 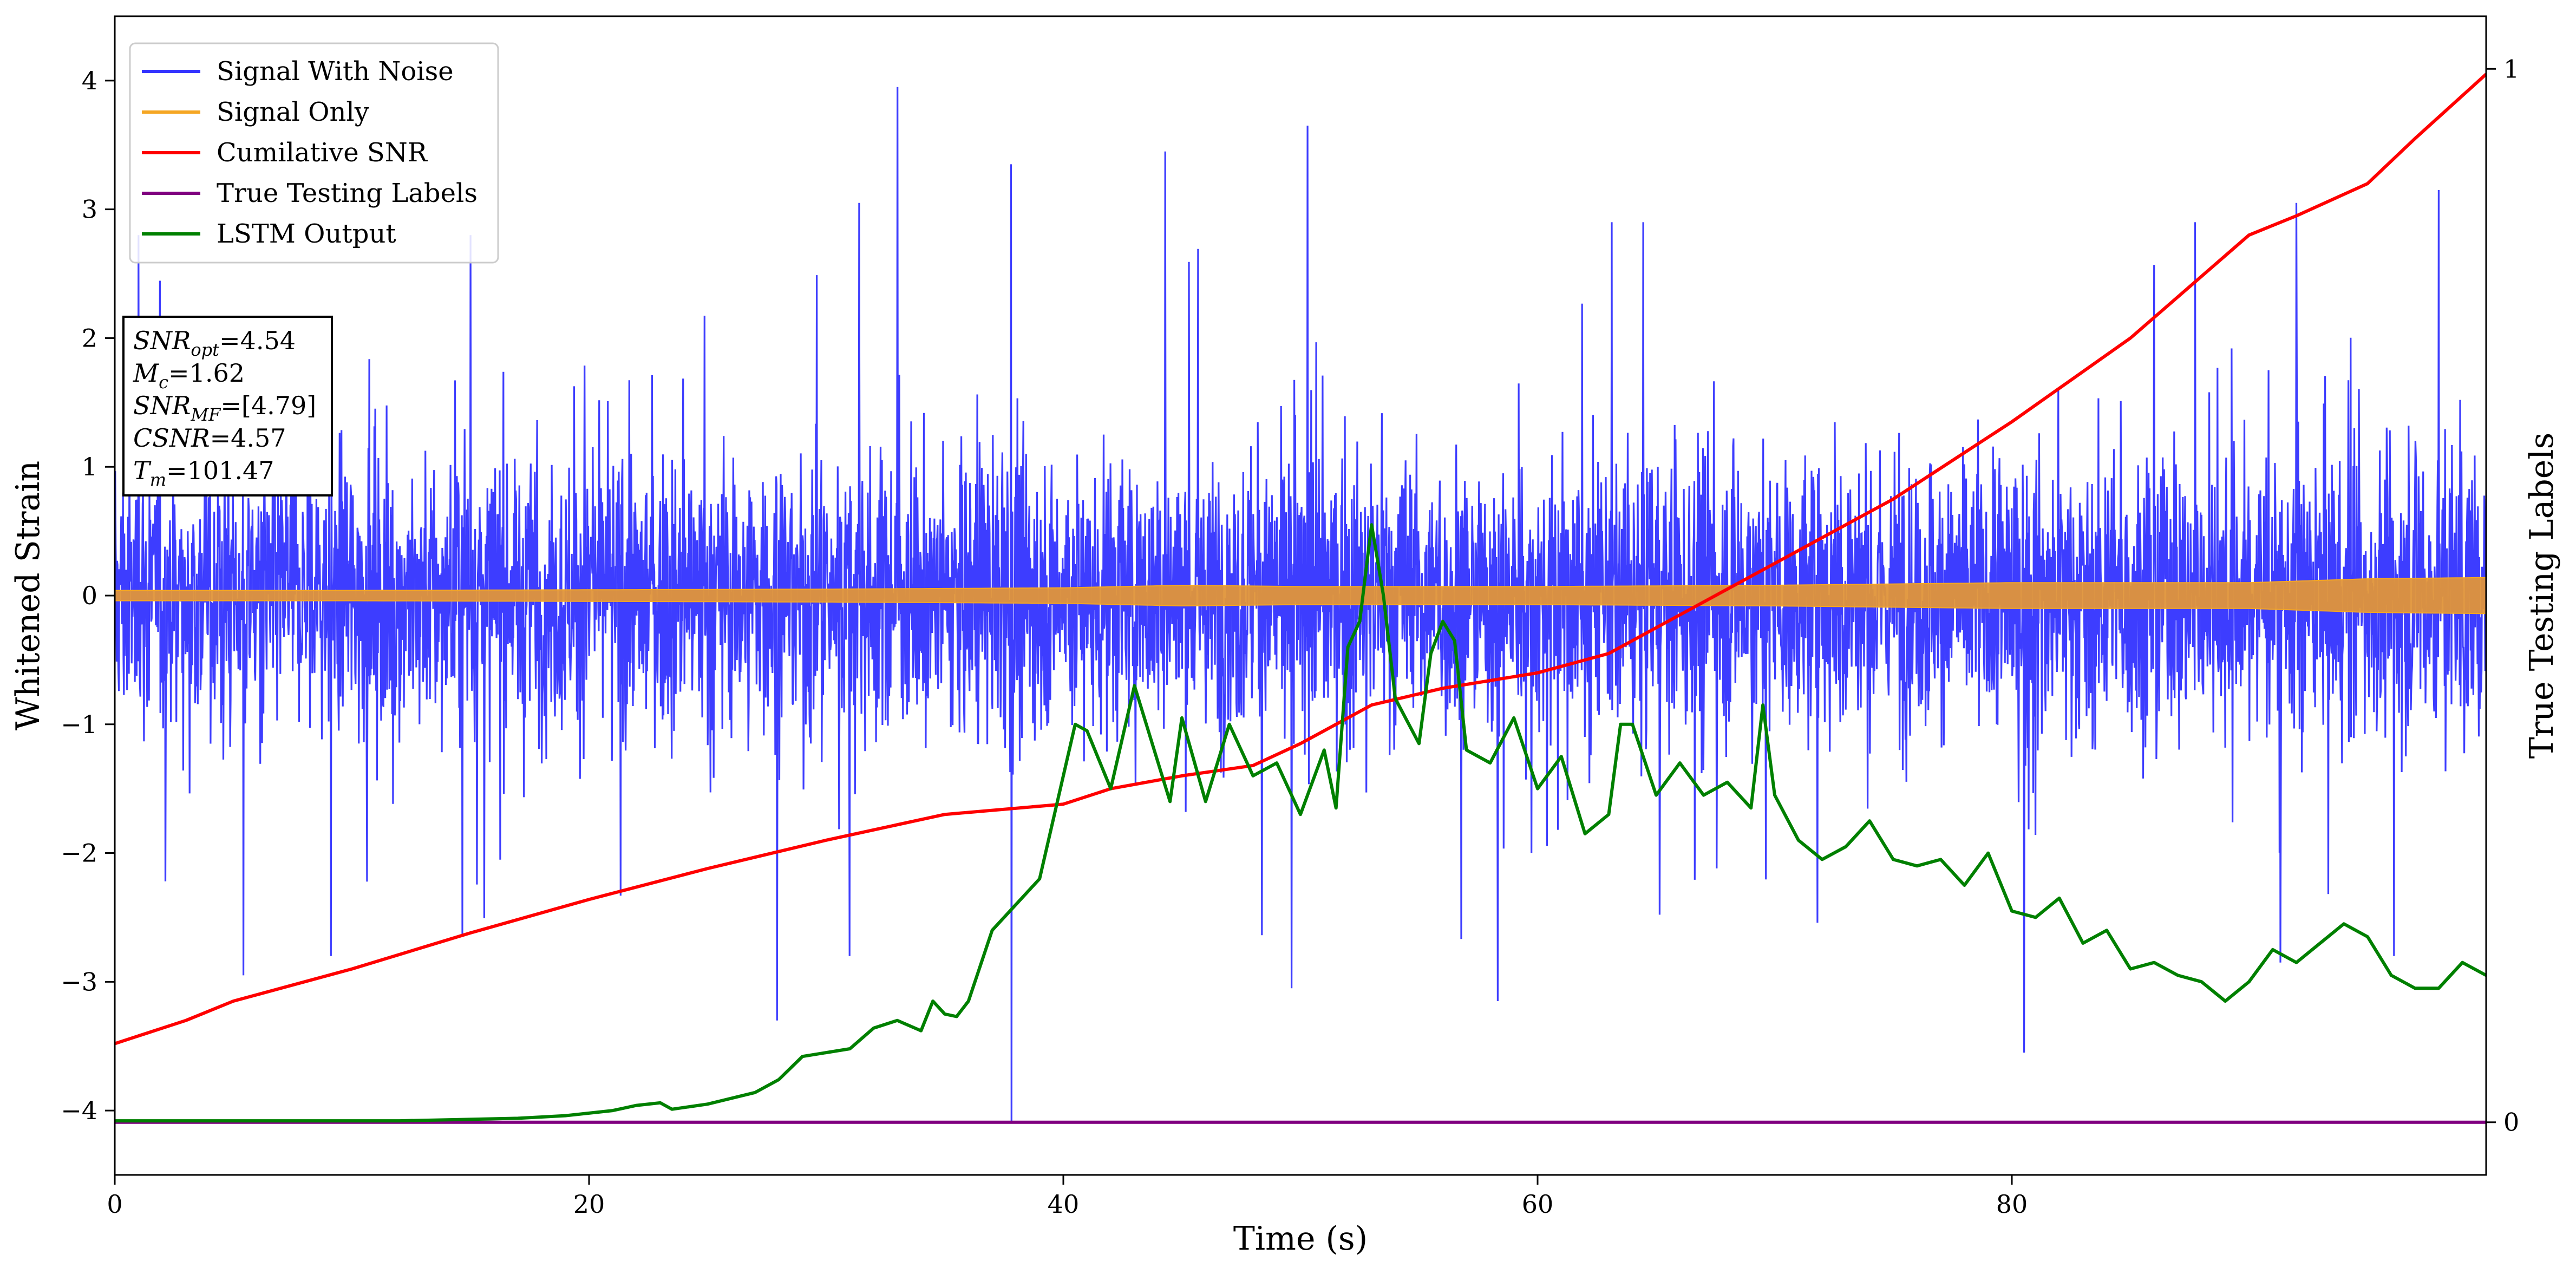 I want to click on series-signal-only, so click(x=1301, y=596).